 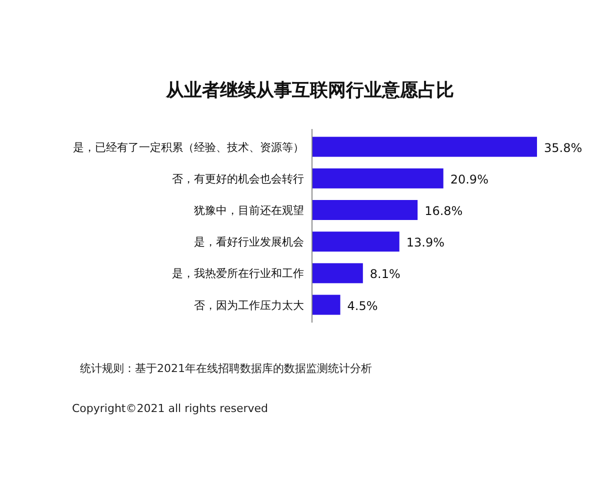 What do you see at coordinates (443, 211) in the screenshot?
I see `data-label: 16.8%` at bounding box center [443, 211].